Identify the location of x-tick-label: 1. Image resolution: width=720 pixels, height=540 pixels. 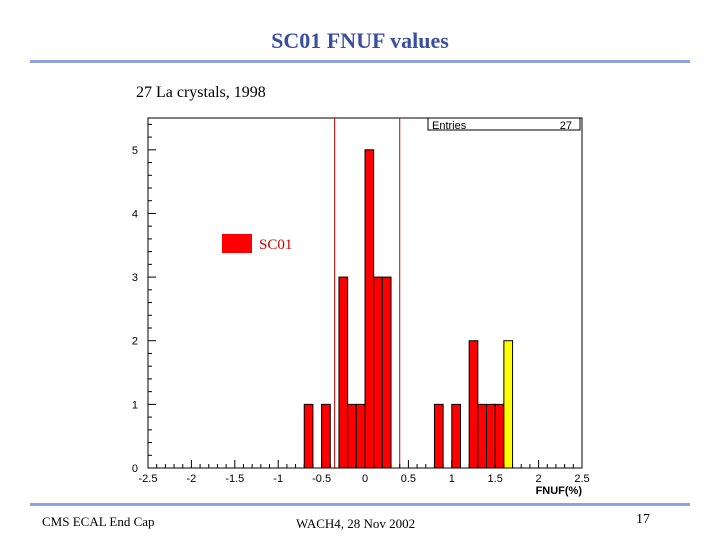
(452, 479).